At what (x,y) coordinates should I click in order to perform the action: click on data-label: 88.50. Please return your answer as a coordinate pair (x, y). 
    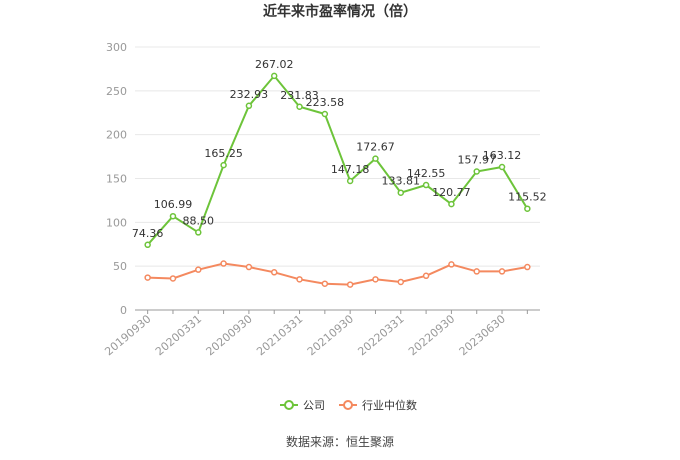
    Looking at the image, I should click on (199, 220).